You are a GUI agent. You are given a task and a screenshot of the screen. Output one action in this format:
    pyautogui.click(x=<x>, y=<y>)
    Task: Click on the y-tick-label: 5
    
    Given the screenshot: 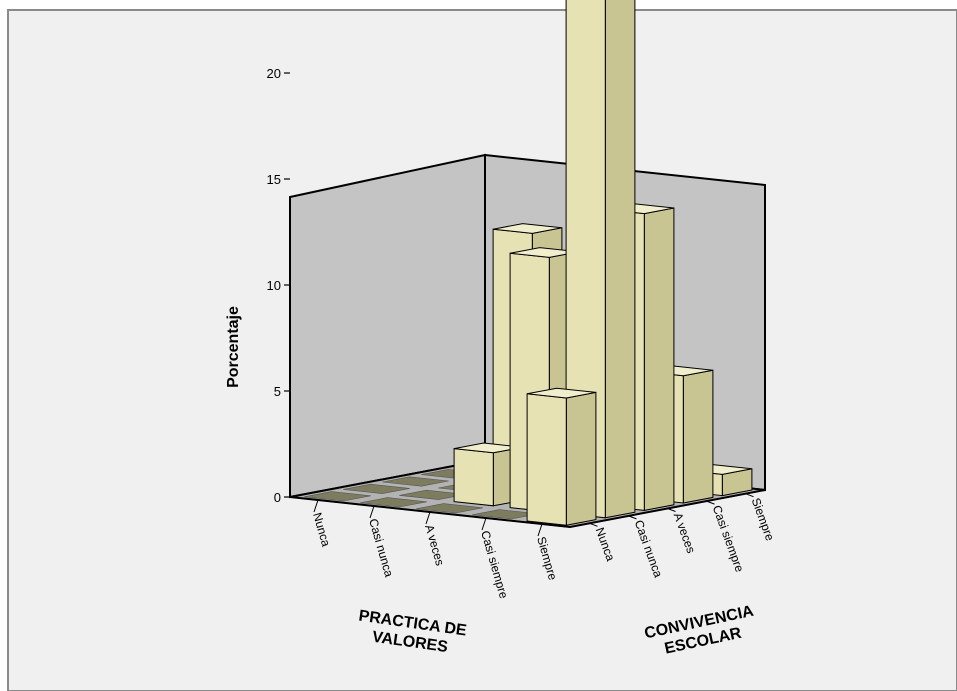 What is the action you would take?
    pyautogui.click(x=277, y=391)
    